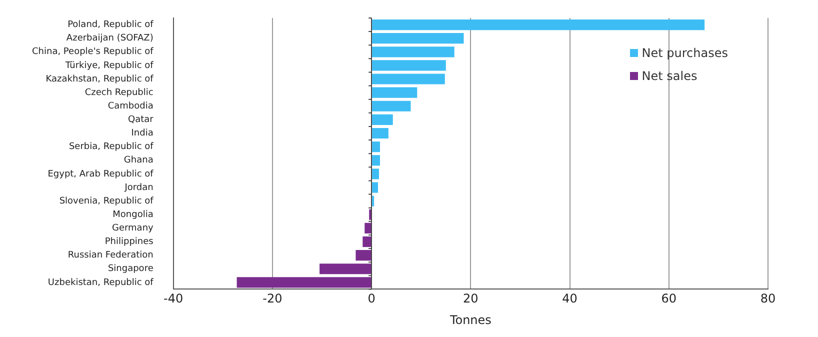 The image size is (818, 337). Describe the element at coordinates (119, 93) in the screenshot. I see `y-tick-label: Czech Republic` at that location.